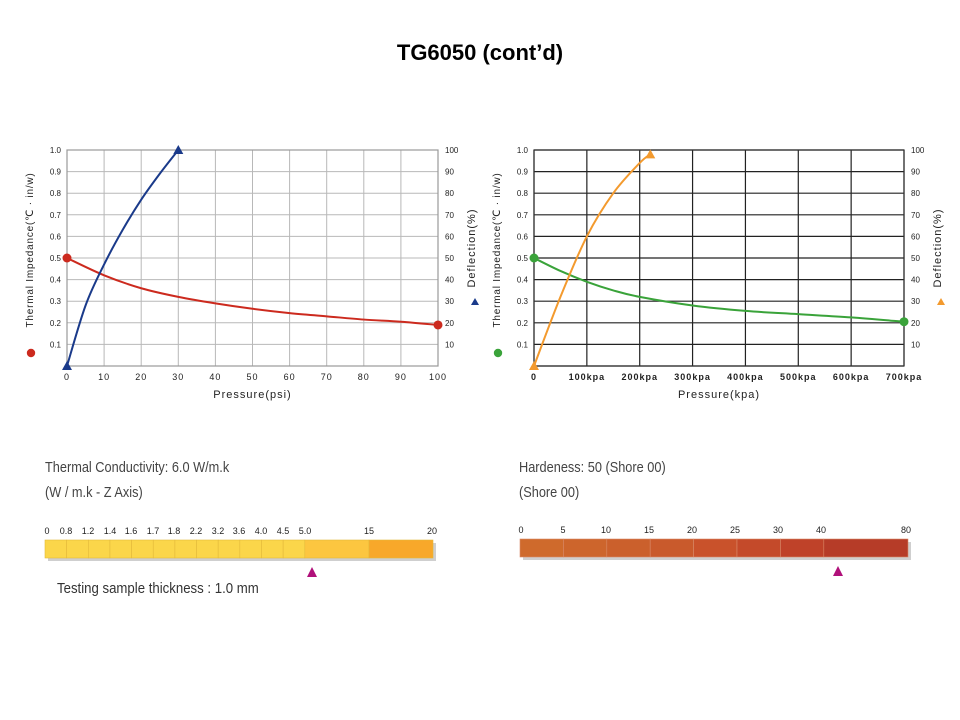 The width and height of the screenshot is (960, 720). I want to click on scale-tick-label: 0.8, so click(66, 531).